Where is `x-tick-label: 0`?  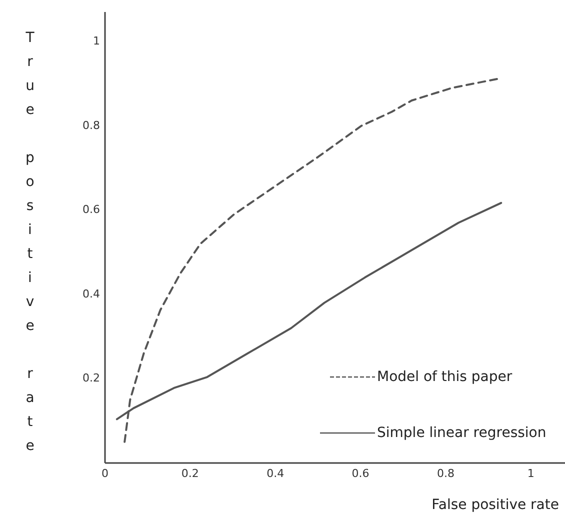
x-tick-label: 0 is located at coordinates (105, 473).